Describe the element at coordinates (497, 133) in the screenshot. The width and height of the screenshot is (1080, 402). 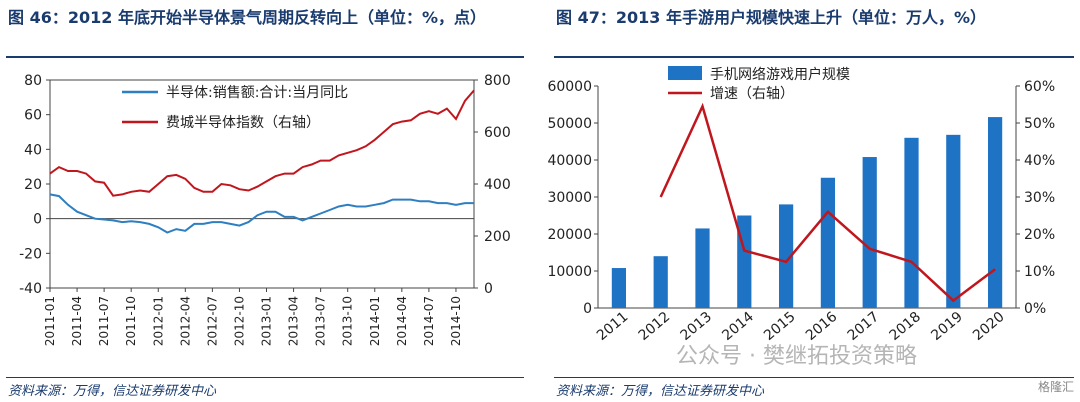
I see `right-y-tick-label: 600` at that location.